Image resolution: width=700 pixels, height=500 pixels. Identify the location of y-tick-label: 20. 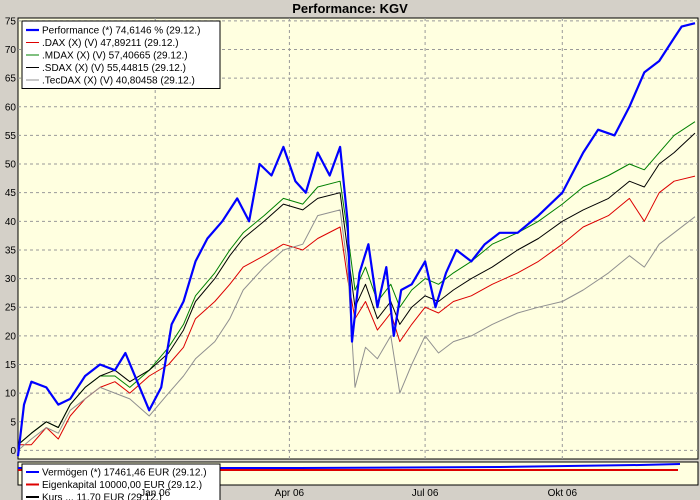
(11, 336).